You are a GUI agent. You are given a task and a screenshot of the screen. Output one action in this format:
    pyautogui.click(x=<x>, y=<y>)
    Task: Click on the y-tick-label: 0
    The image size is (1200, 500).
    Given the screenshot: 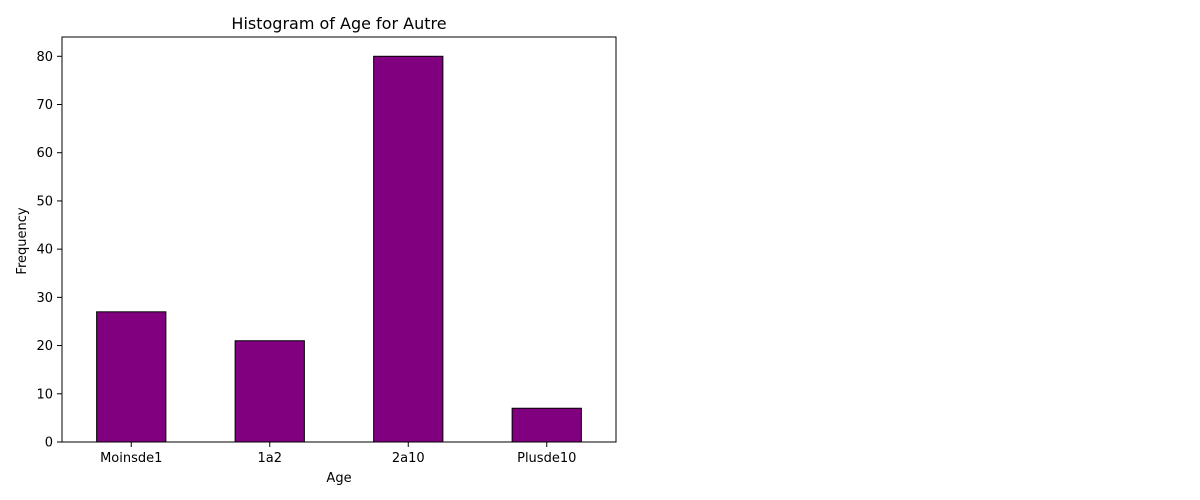 What is the action you would take?
    pyautogui.click(x=49, y=443)
    